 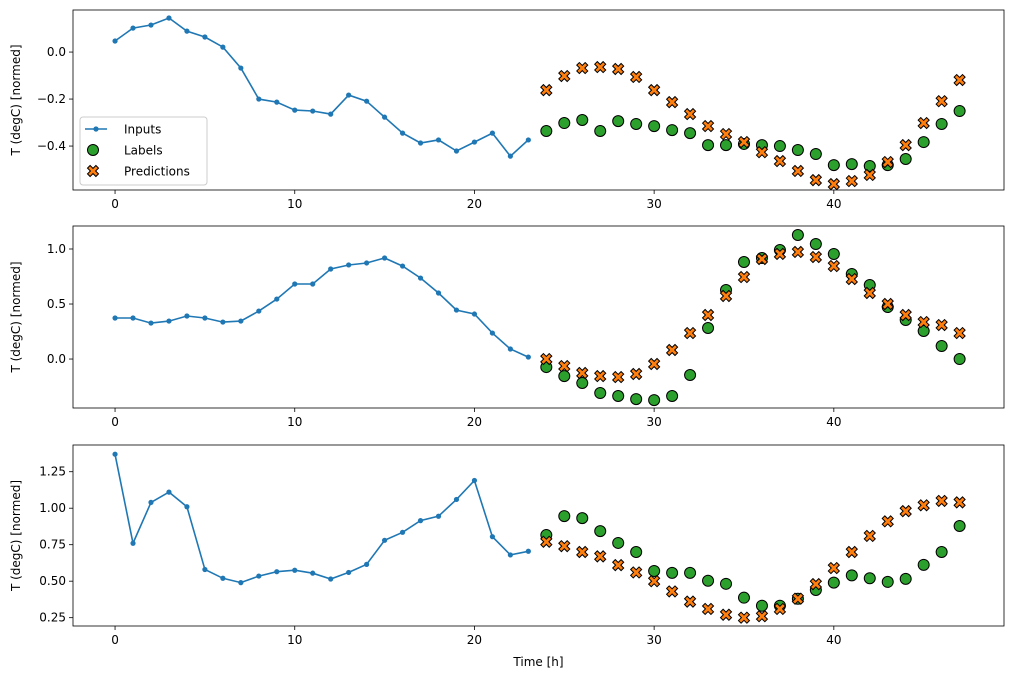 What do you see at coordinates (322, 307) in the screenshot?
I see `inputs-line` at bounding box center [322, 307].